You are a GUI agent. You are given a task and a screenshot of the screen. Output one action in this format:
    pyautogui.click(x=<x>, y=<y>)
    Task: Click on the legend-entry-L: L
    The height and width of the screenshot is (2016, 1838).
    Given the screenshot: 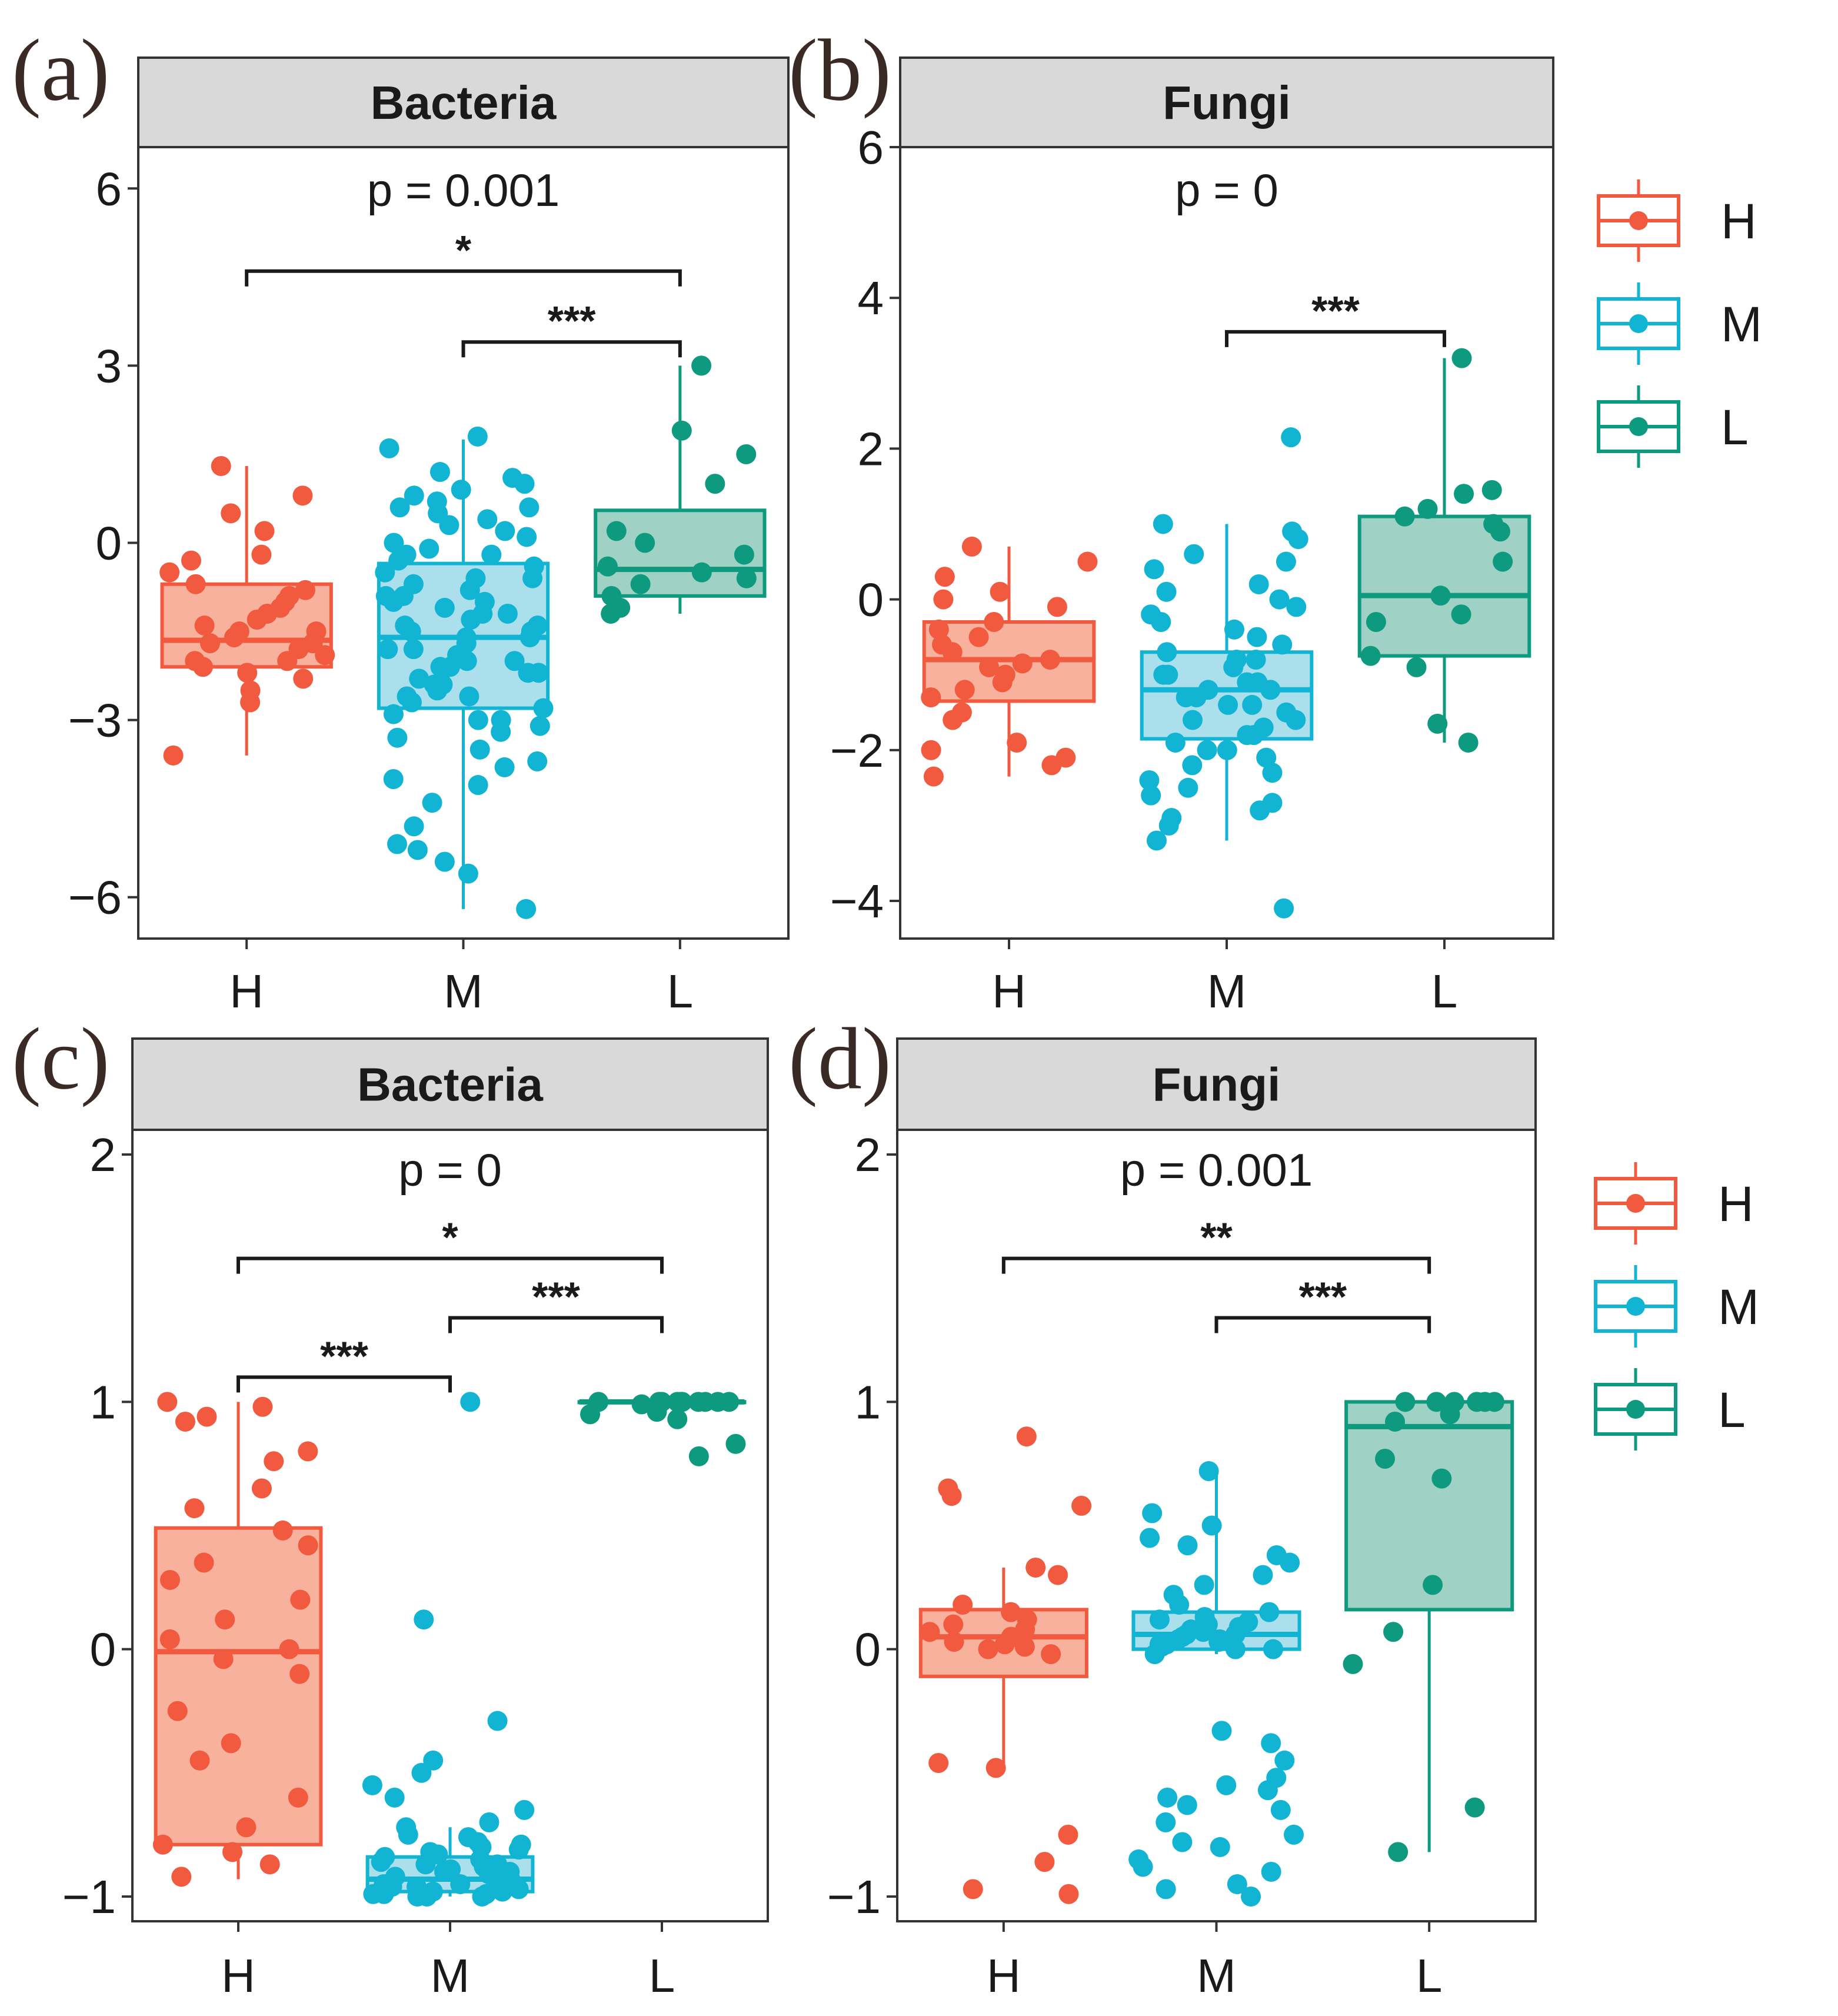 What is the action you would take?
    pyautogui.click(x=1670, y=1409)
    